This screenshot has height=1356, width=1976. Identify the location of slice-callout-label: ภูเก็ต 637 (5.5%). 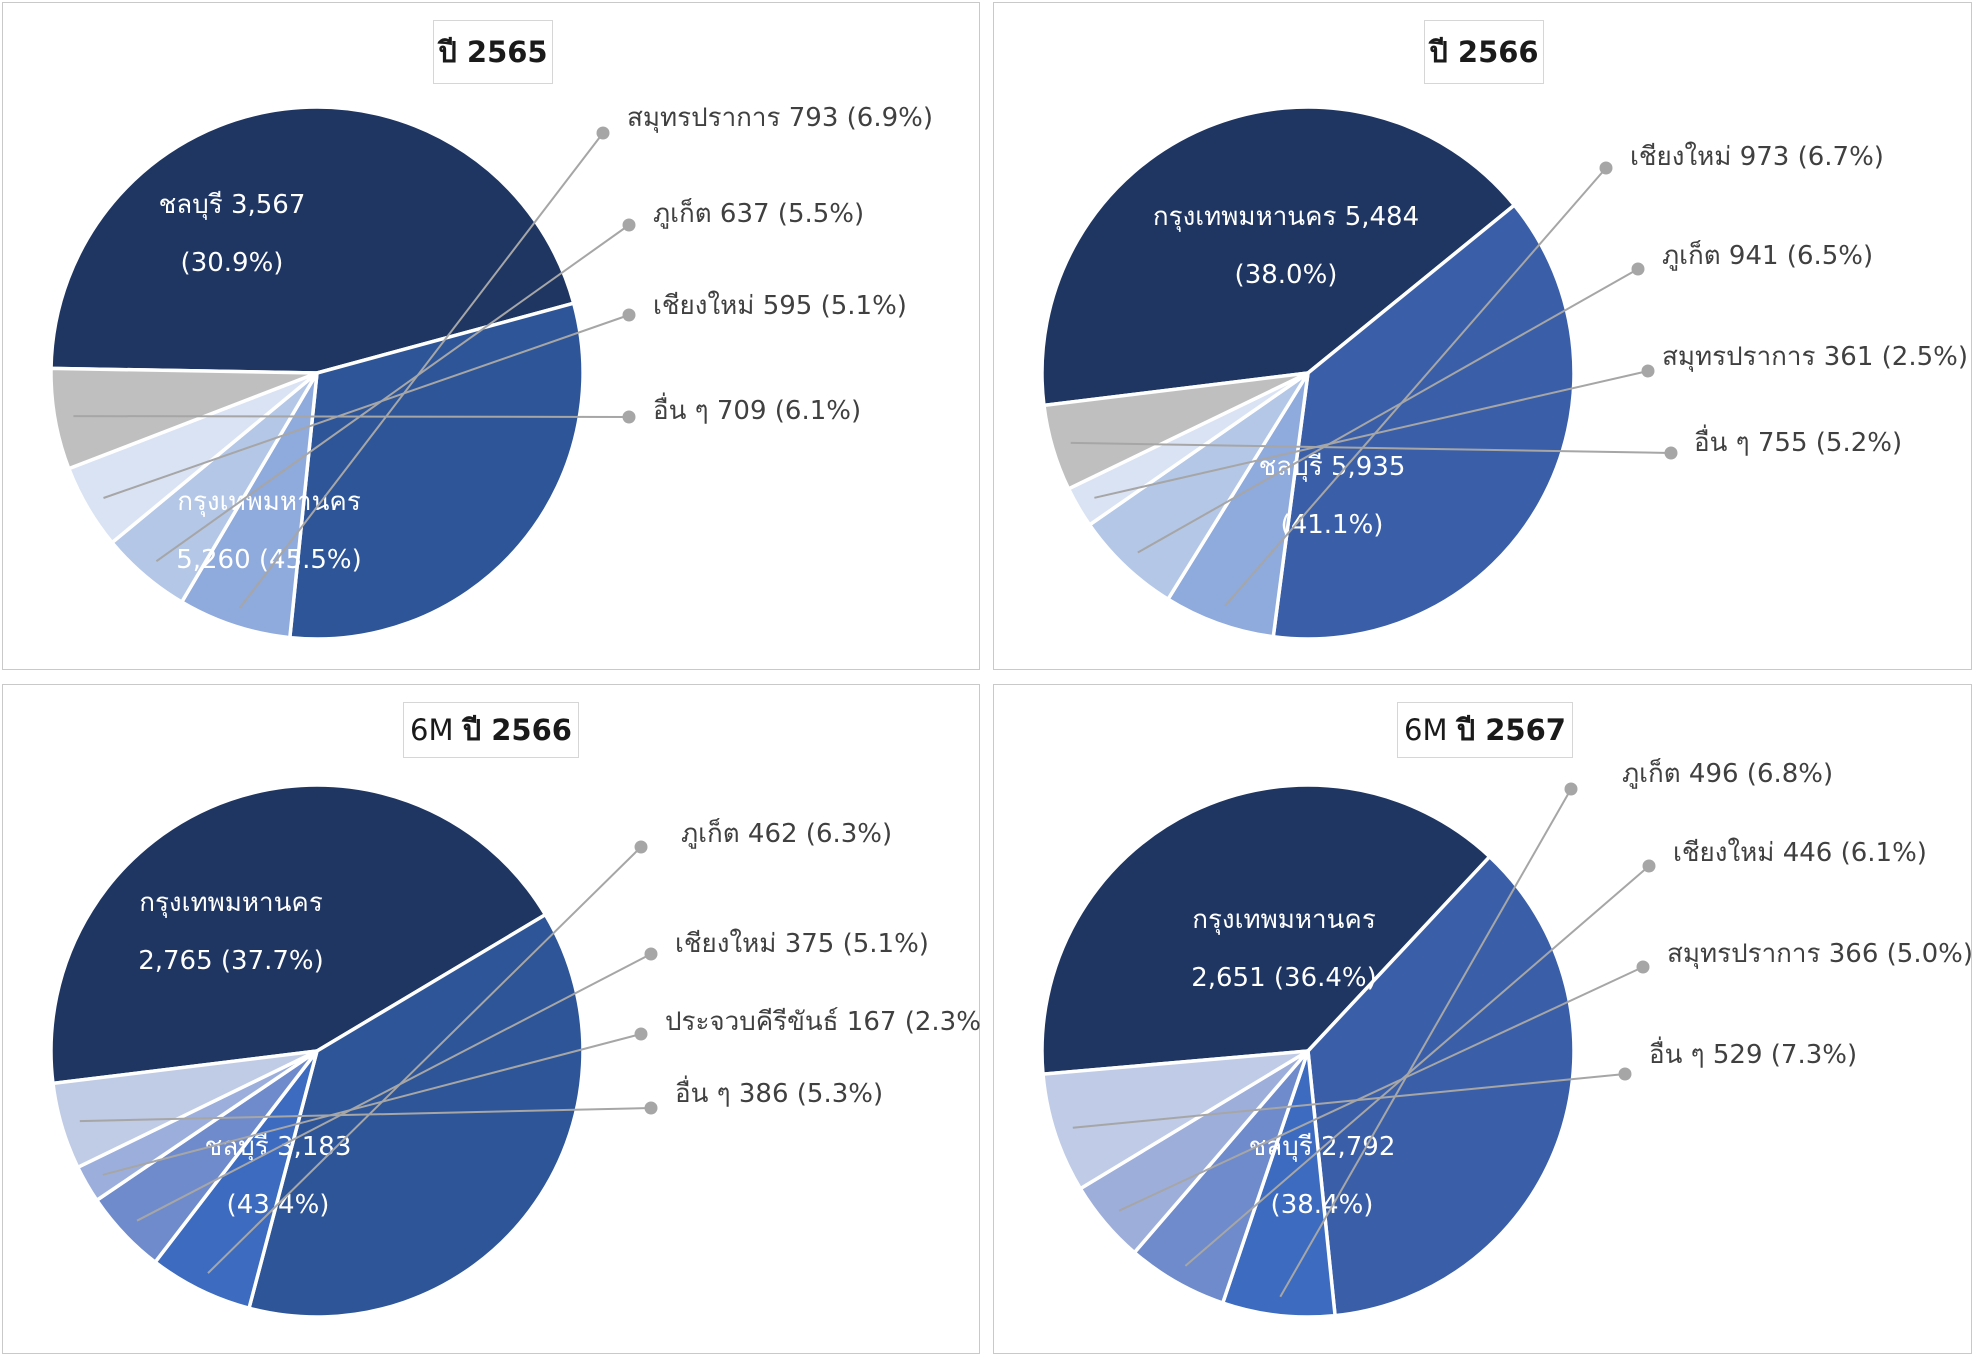
(758, 213).